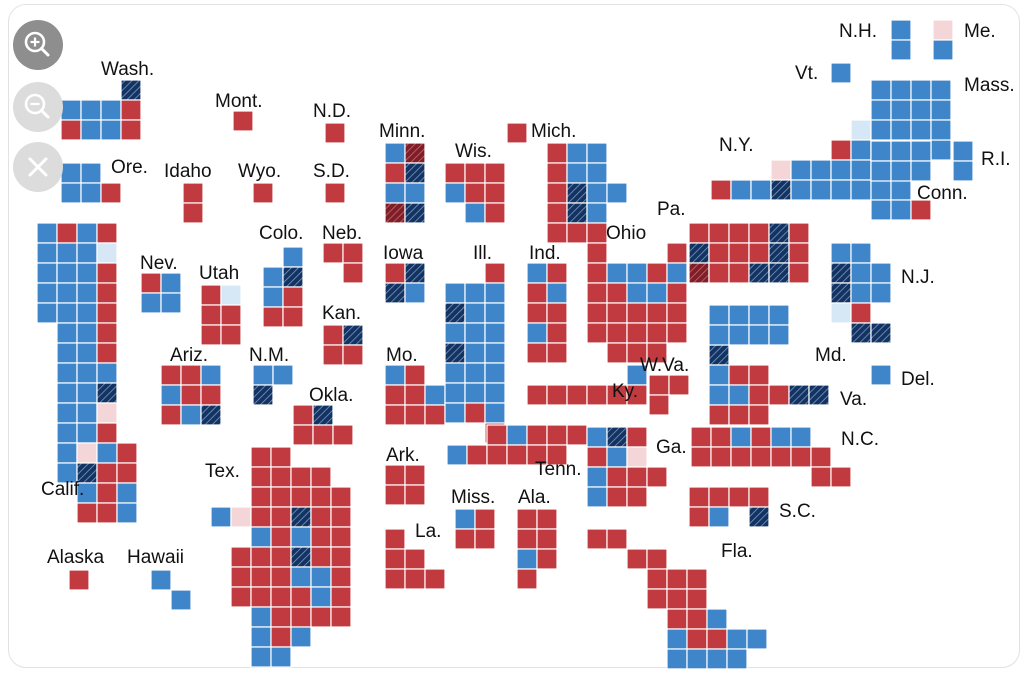 The image size is (1030, 679). What do you see at coordinates (221, 315) in the screenshot?
I see `state-ut` at bounding box center [221, 315].